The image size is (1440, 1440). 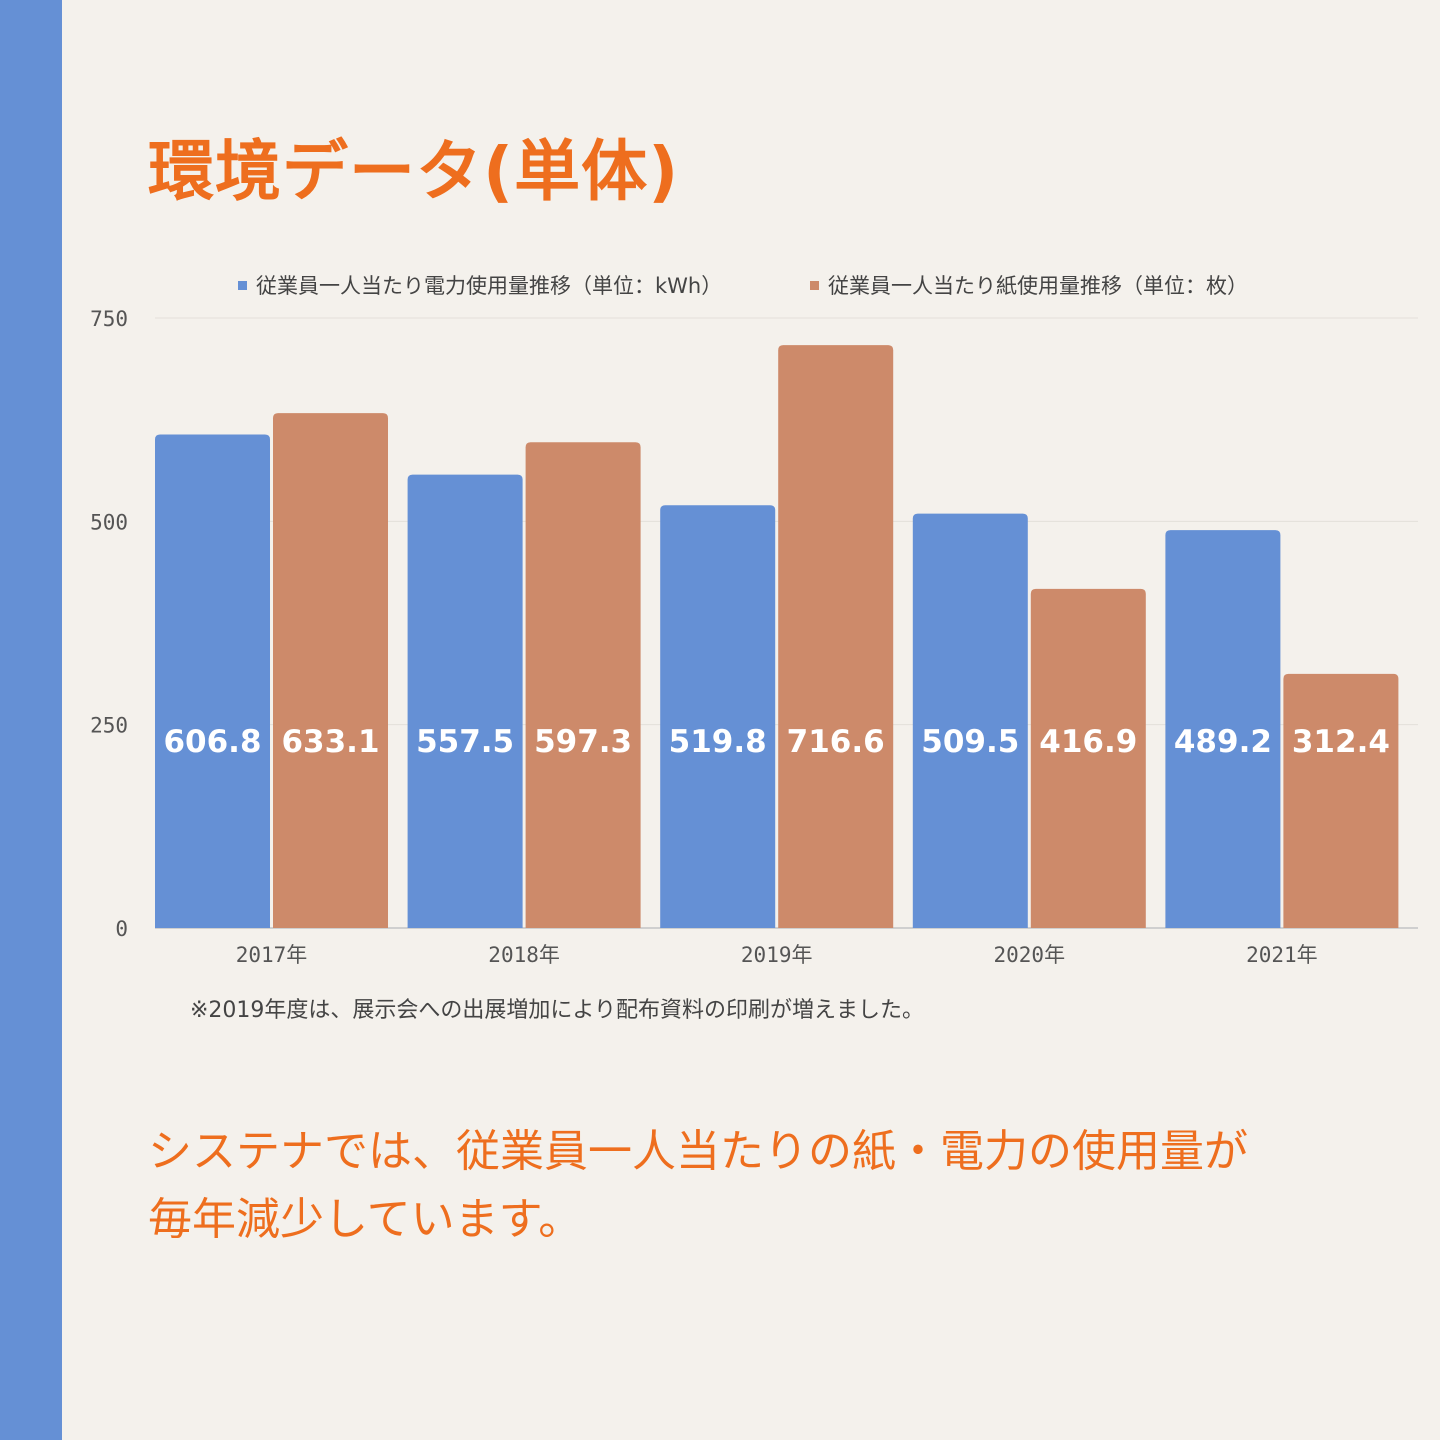 What do you see at coordinates (836, 742) in the screenshot?
I see `data-label: 716.6` at bounding box center [836, 742].